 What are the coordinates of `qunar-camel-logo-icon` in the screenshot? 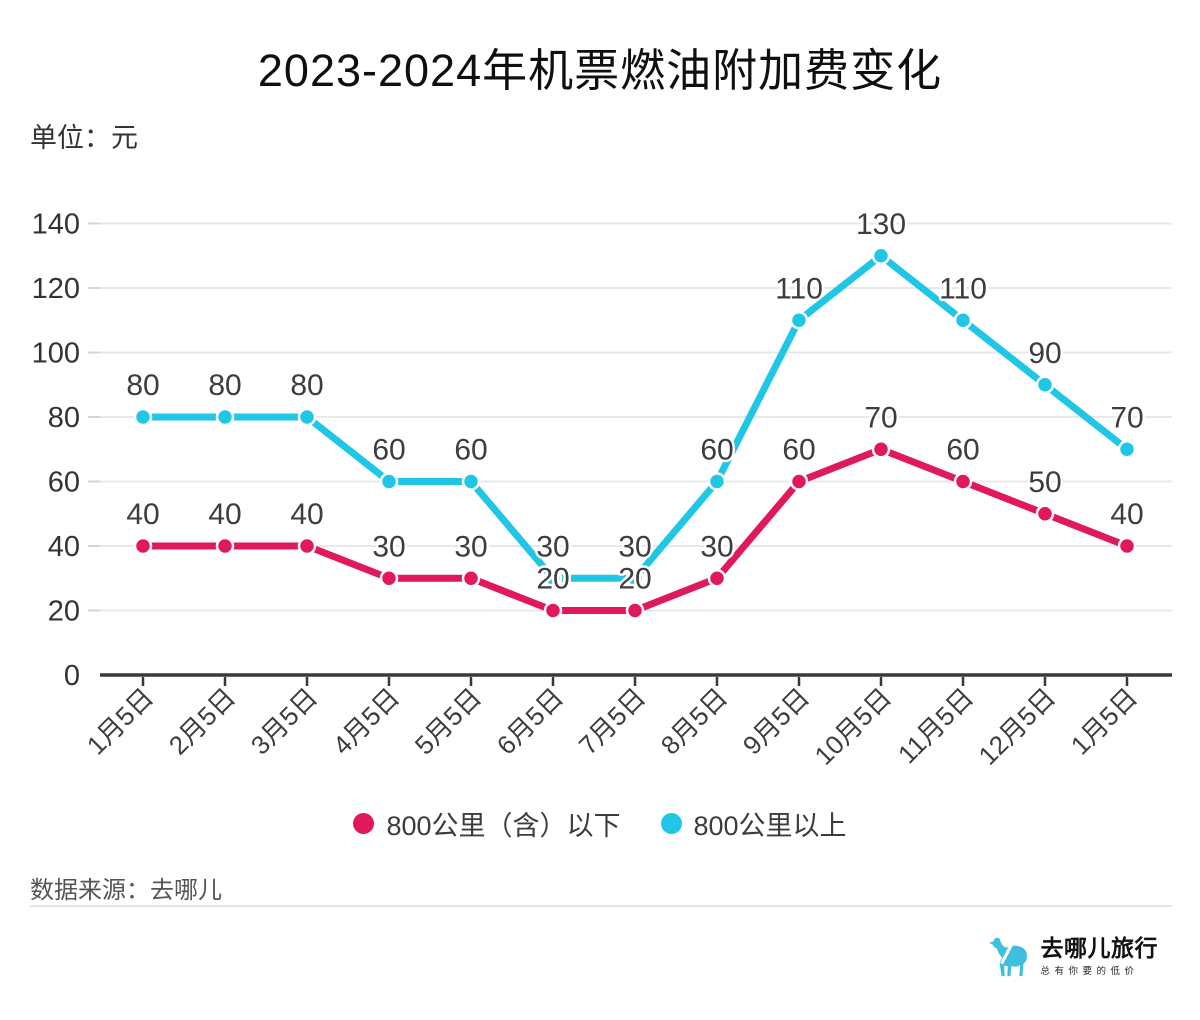 It's located at (1007, 956).